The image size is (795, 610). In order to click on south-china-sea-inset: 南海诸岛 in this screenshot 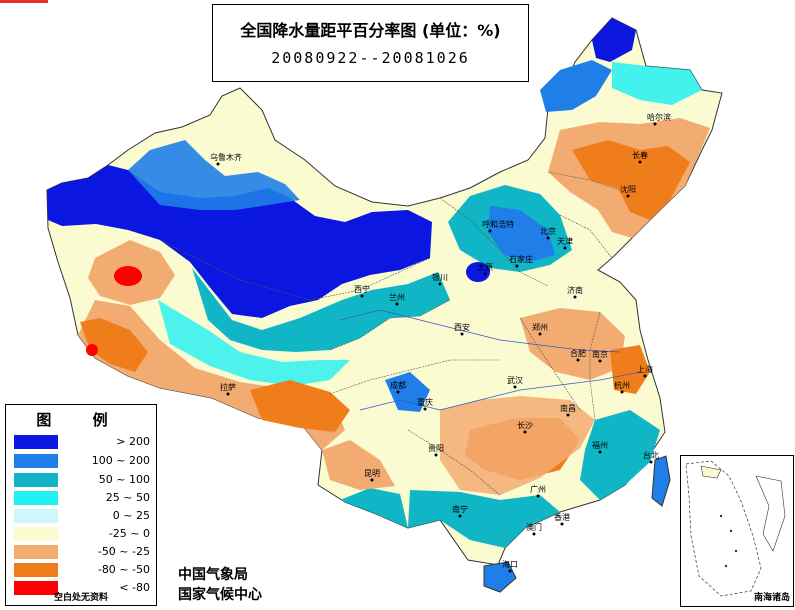, I will do `click(737, 531)`.